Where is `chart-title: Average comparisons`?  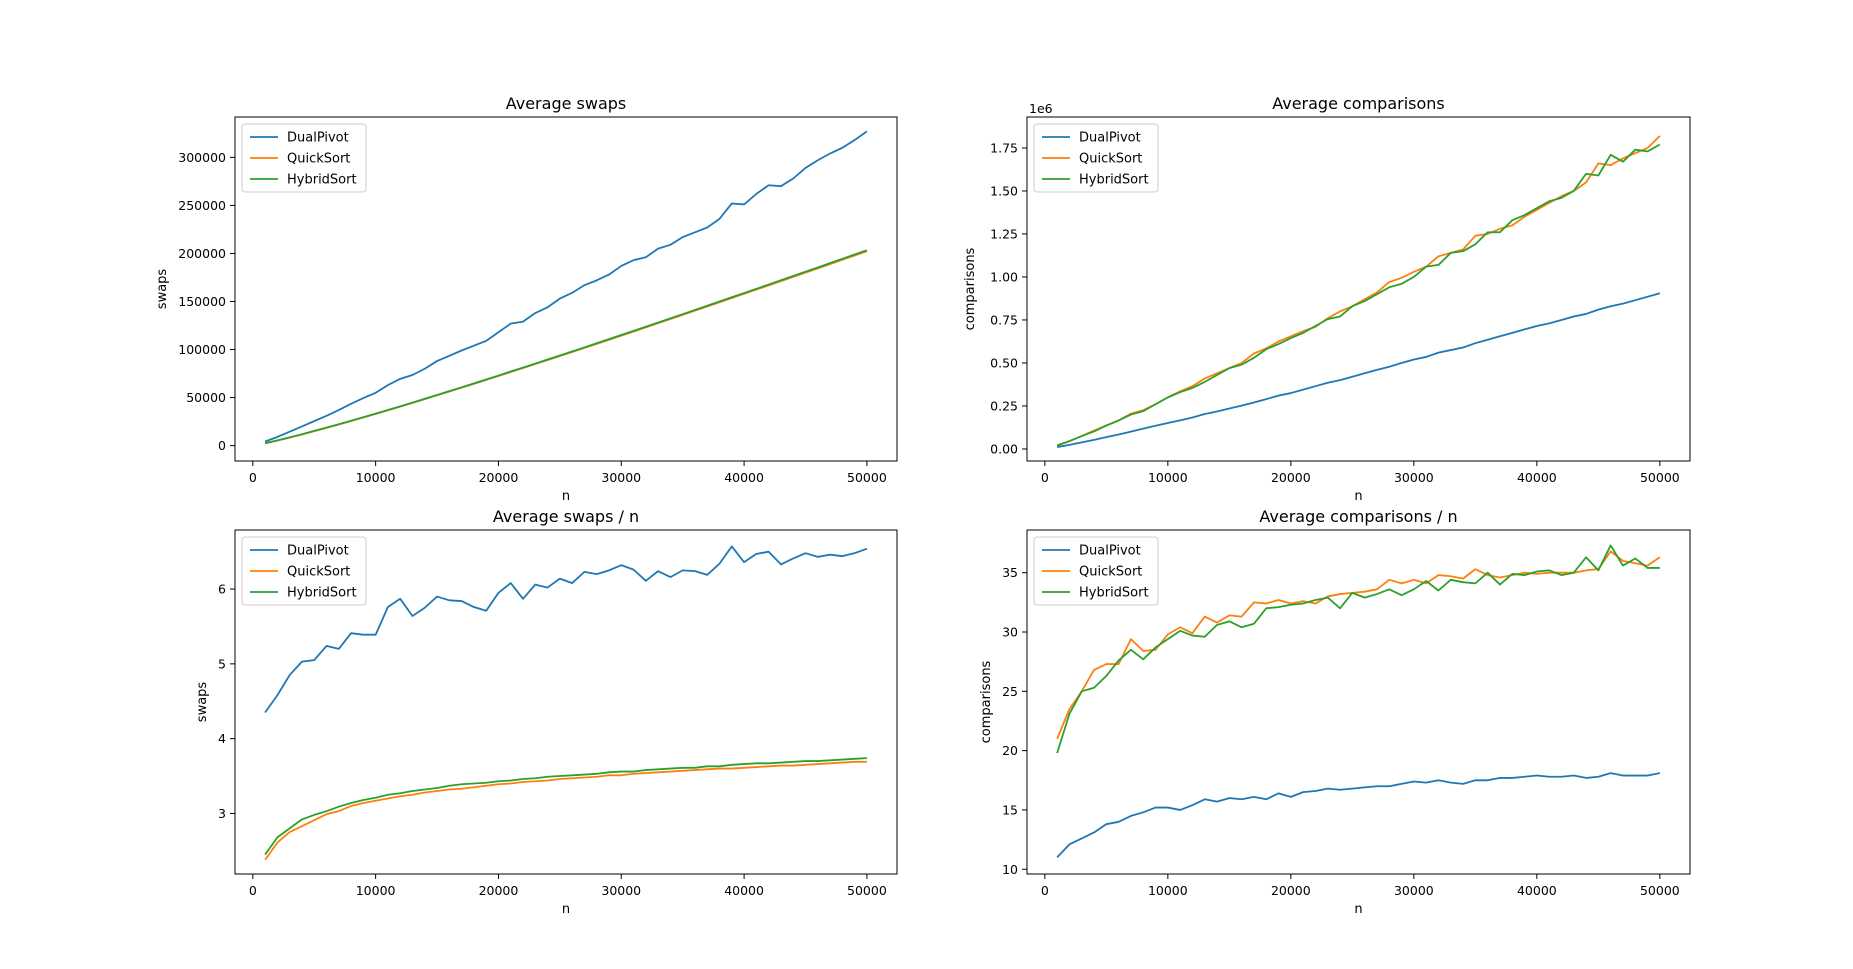
chart-title: Average comparisons is located at coordinates (1358, 103).